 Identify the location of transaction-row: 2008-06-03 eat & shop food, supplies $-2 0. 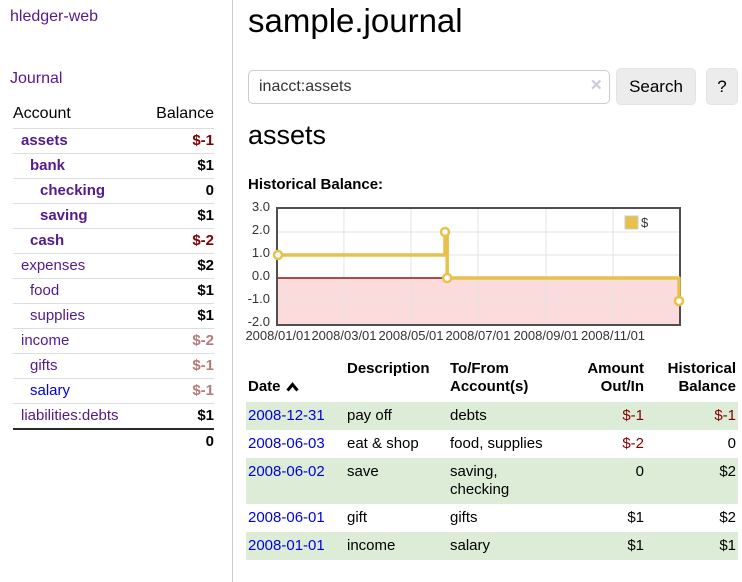
(492, 444).